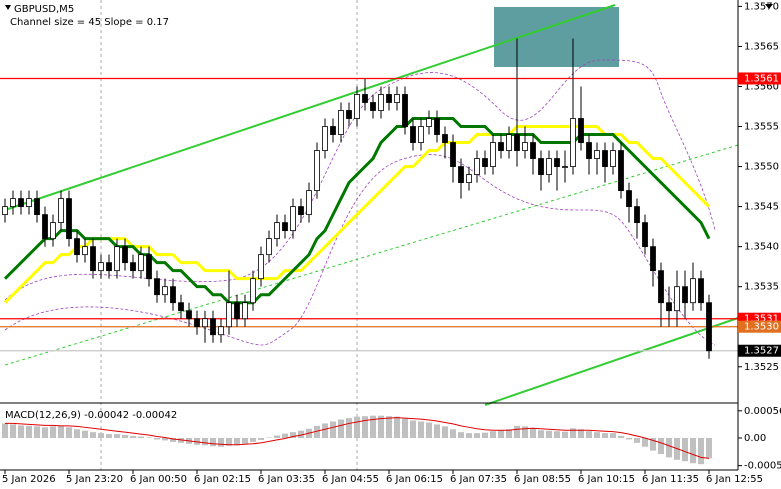  Describe the element at coordinates (761, 247) in the screenshot. I see `y-tick-label: 1.3540` at that location.